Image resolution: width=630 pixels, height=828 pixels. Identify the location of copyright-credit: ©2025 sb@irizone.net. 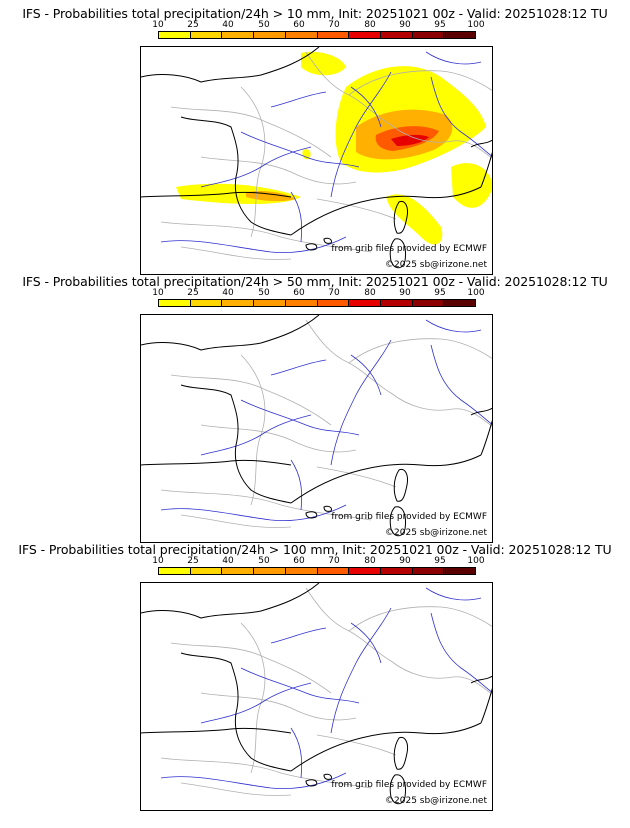
(436, 533).